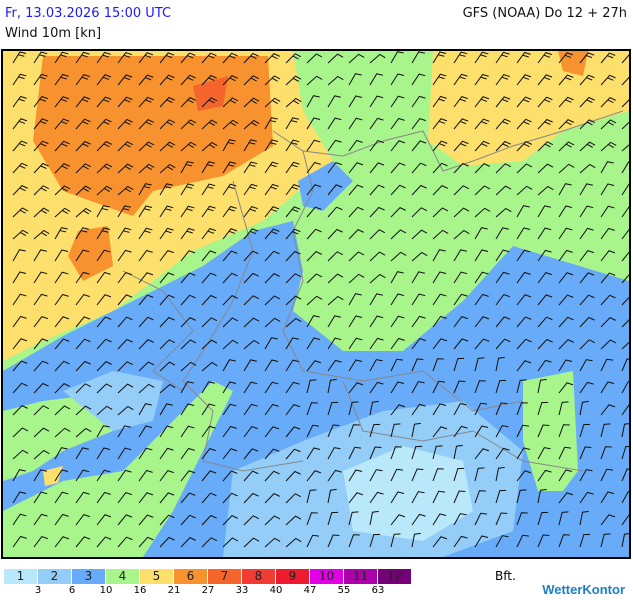 The width and height of the screenshot is (633, 600). What do you see at coordinates (89, 576) in the screenshot?
I see `legend-class-3: 3` at bounding box center [89, 576].